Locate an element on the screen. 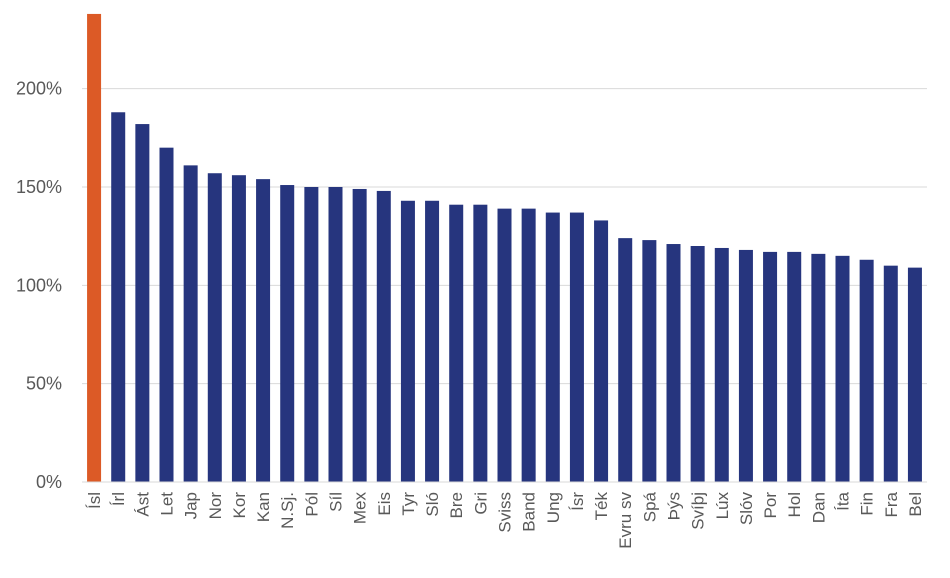 This screenshot has height=578, width=950. bar-N.Sj. is located at coordinates (287, 334).